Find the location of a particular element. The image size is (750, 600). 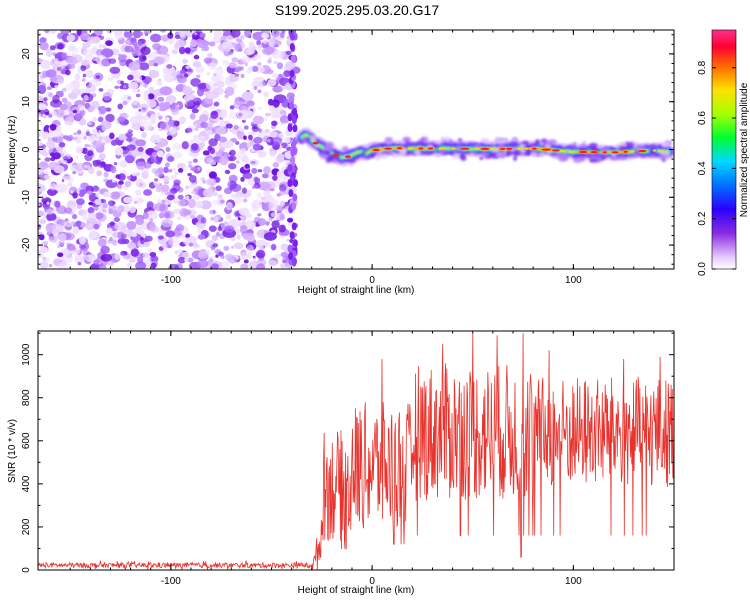

y-tick-label: 800 is located at coordinates (26, 397).